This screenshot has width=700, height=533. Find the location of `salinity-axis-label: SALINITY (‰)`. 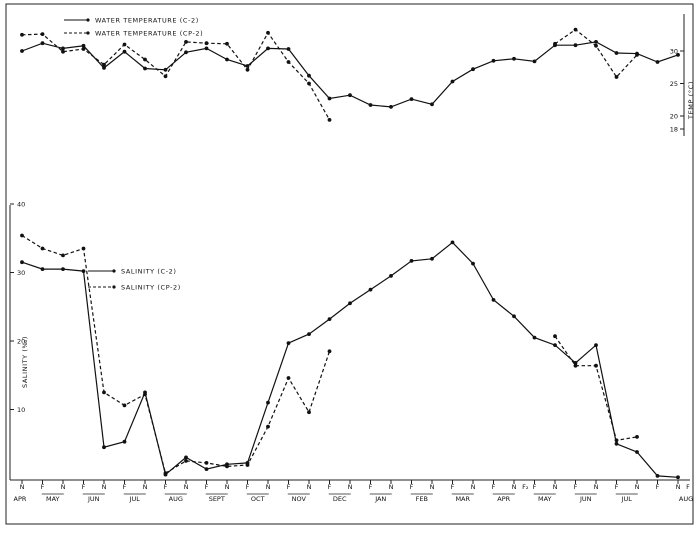

salinity-axis-label: SALINITY (‰) is located at coordinates (25, 362).